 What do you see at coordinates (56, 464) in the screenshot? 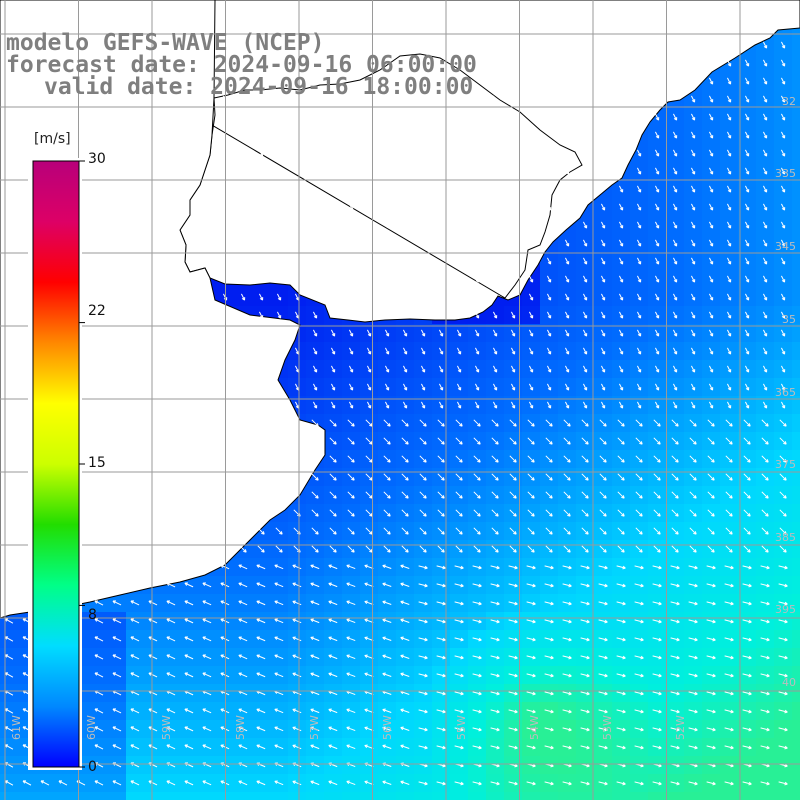
I see `colorbar` at bounding box center [56, 464].